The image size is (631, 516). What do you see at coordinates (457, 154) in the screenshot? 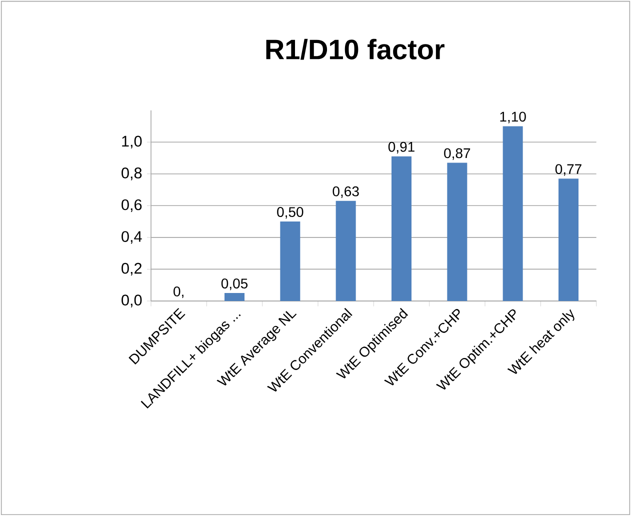
I see `data-label: 0,87` at bounding box center [457, 154].